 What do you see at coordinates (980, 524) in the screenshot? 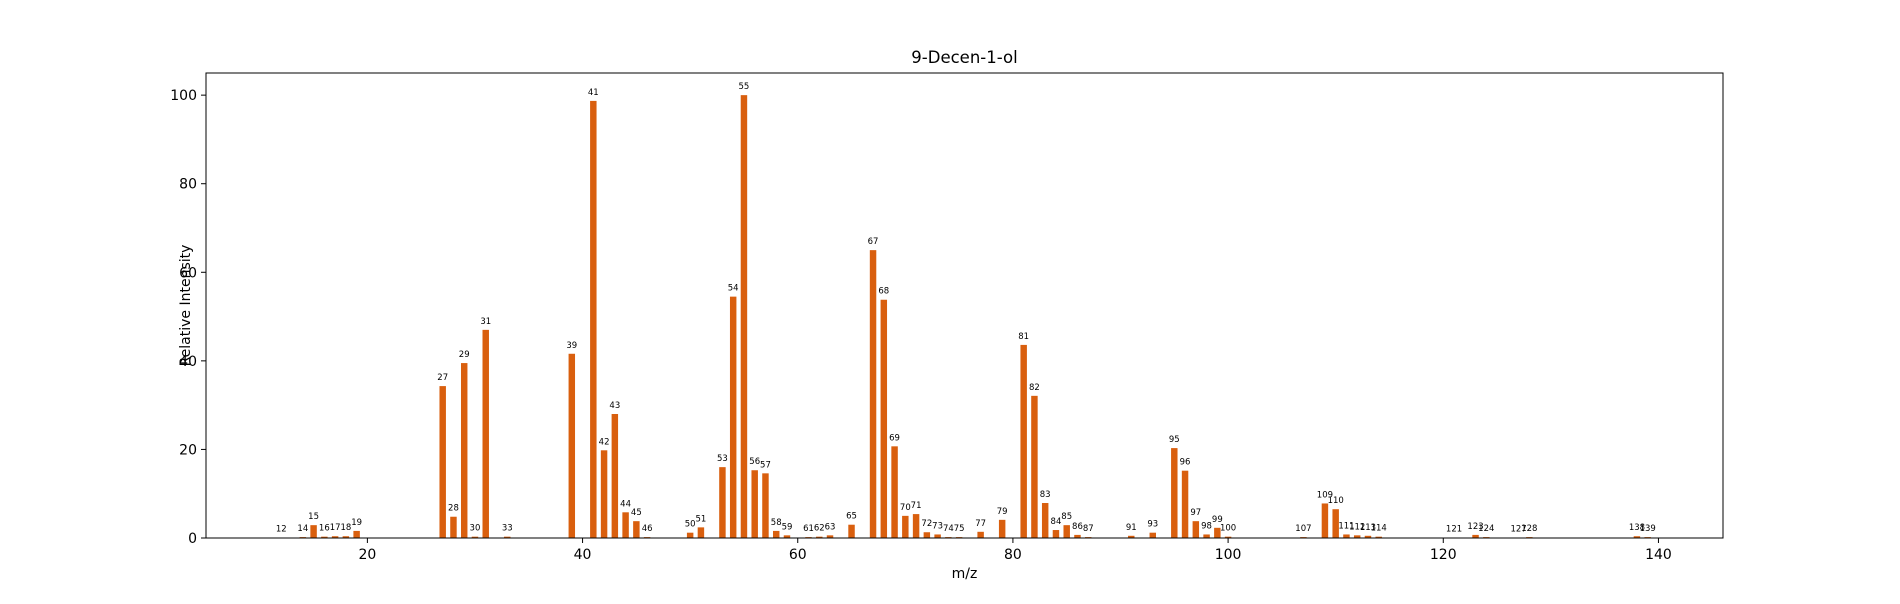
I see `bar-label-mz-77: 77` at bounding box center [980, 524].